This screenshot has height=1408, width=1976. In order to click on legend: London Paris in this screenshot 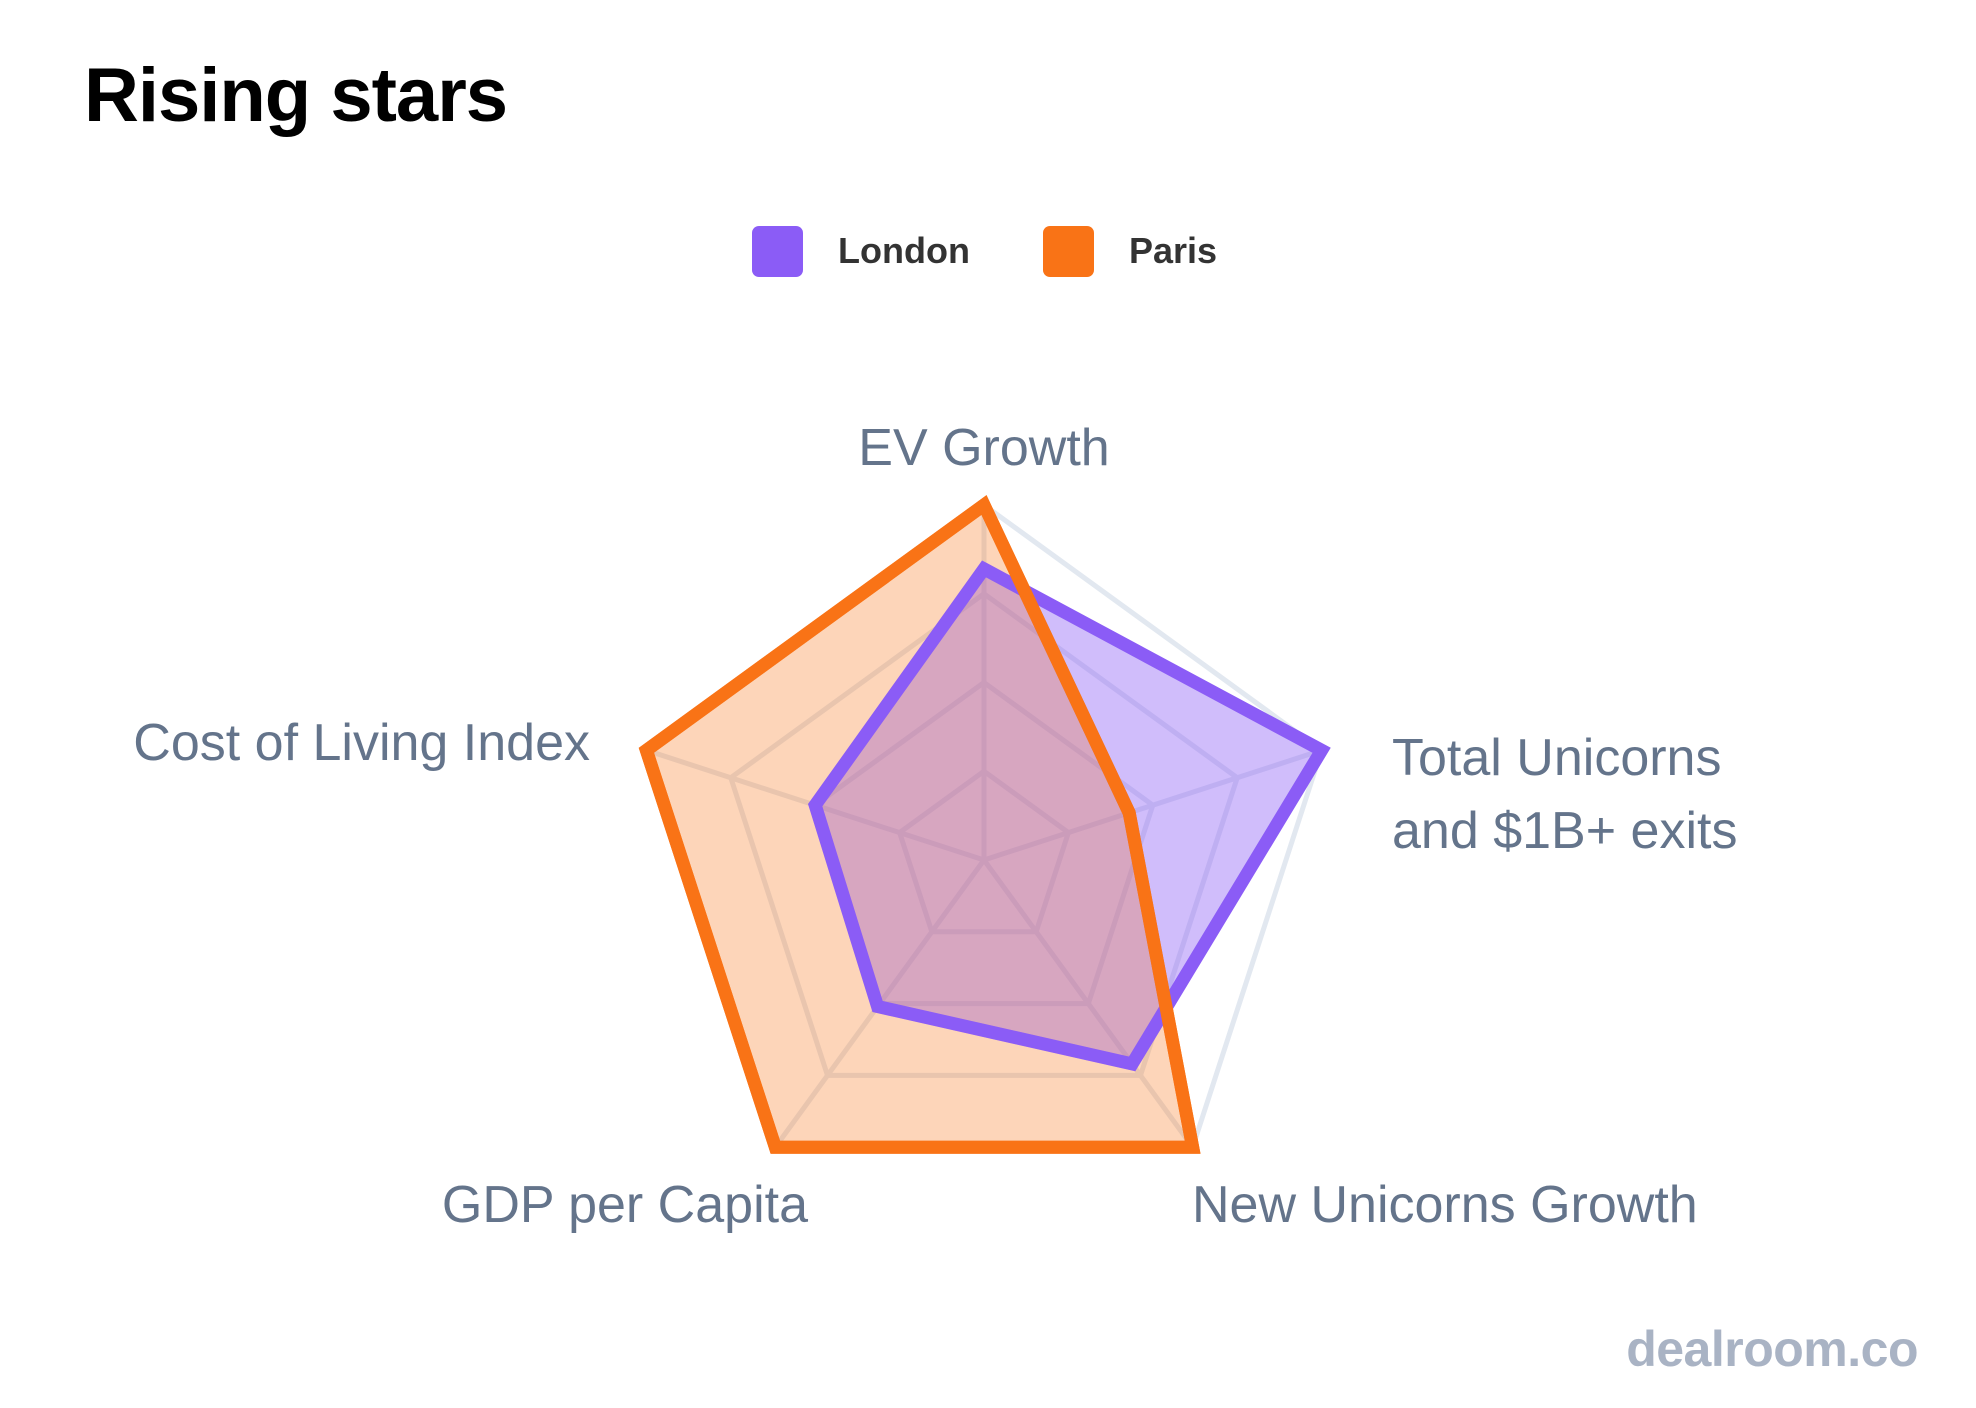, I will do `click(988, 251)`.